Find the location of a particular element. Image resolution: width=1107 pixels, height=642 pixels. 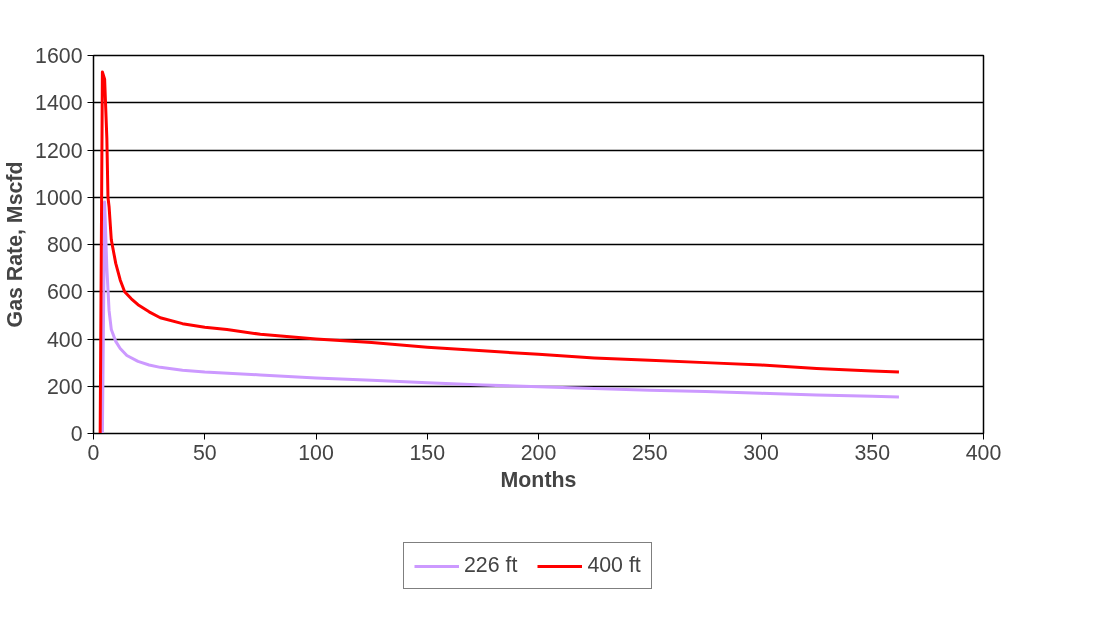

x-axis-title: Months is located at coordinates (538, 479).